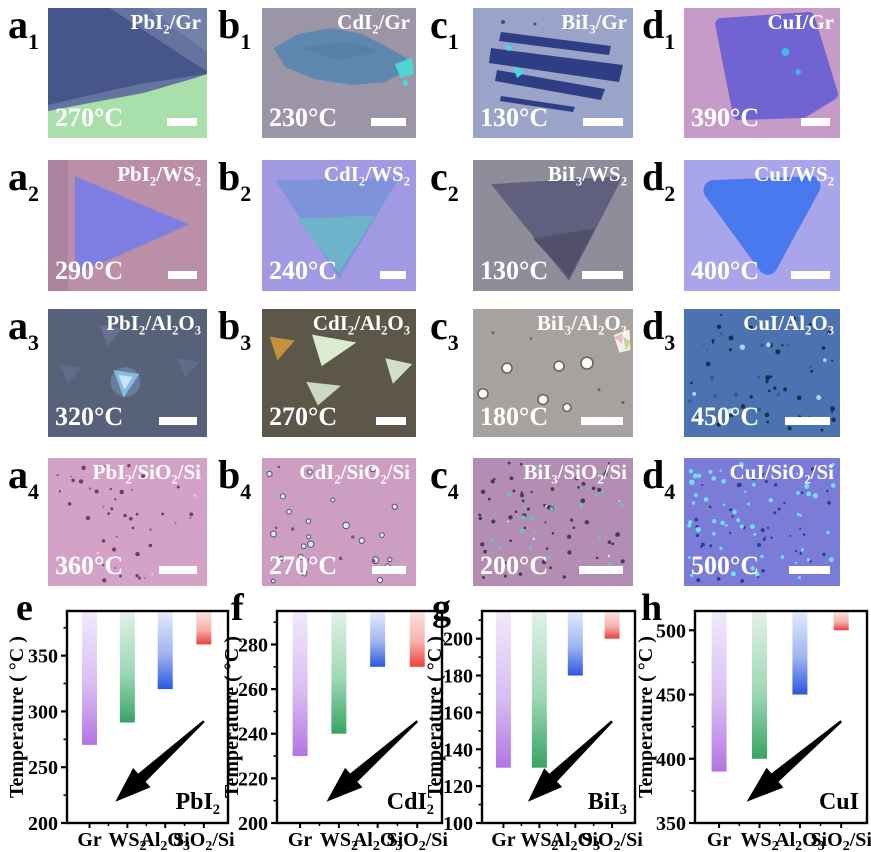 The width and height of the screenshot is (871, 852). What do you see at coordinates (235, 180) in the screenshot?
I see `panel-label-b2: b2` at bounding box center [235, 180].